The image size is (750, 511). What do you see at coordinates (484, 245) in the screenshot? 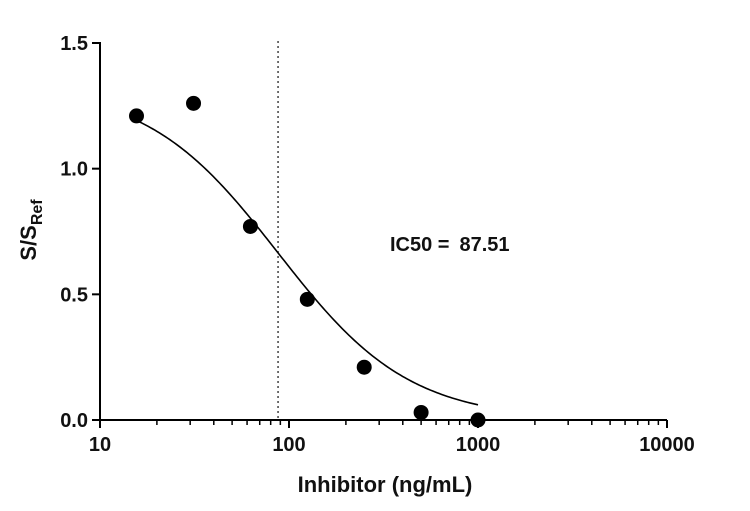
I see `ic50-annotation-value: 87.51` at bounding box center [484, 245].